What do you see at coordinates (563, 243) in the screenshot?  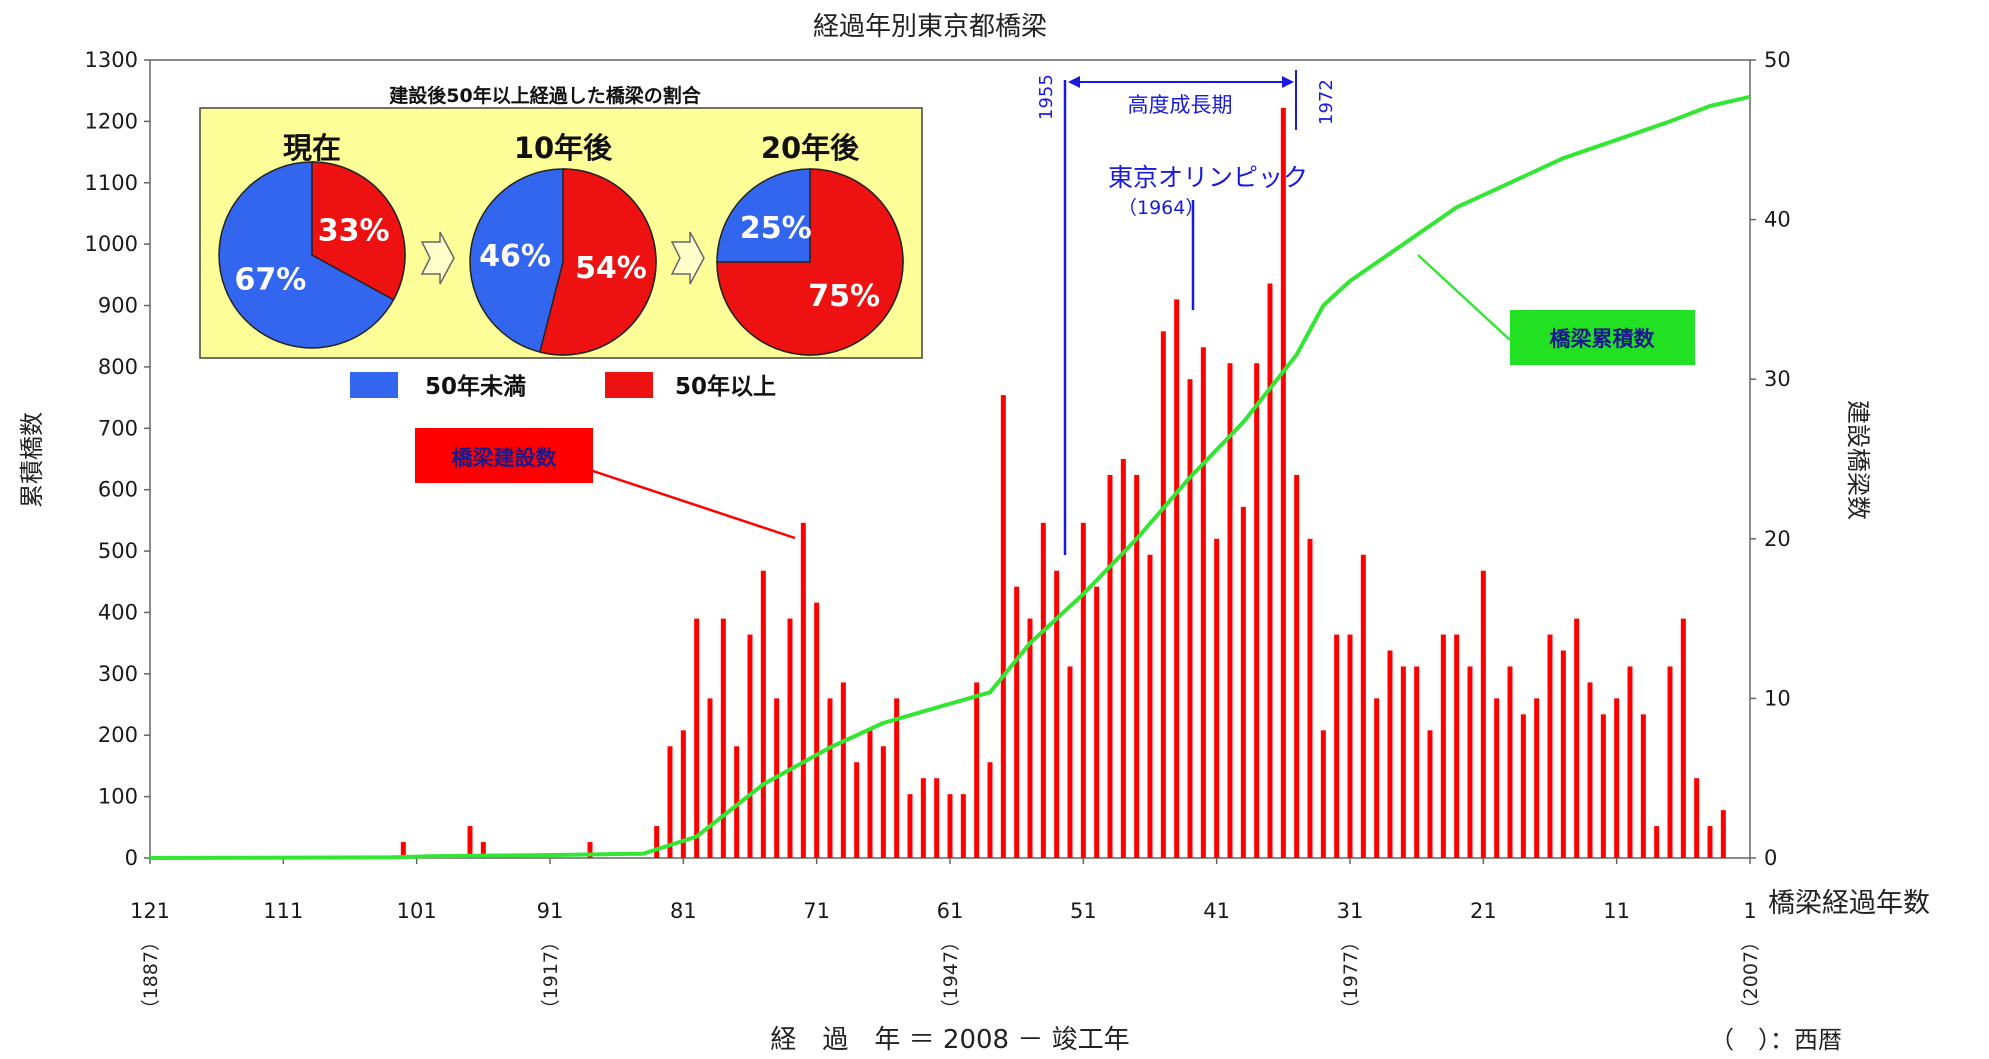 I see `pie-chart: 10年後 54% 46%` at bounding box center [563, 243].